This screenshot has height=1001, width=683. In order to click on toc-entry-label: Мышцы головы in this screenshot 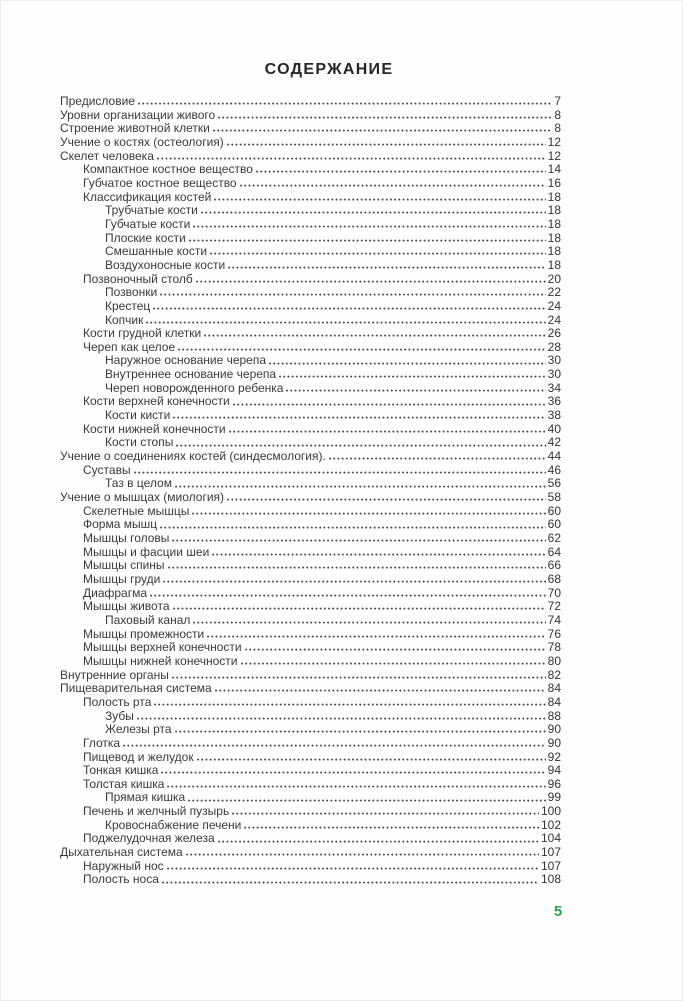, I will do `click(126, 538)`.